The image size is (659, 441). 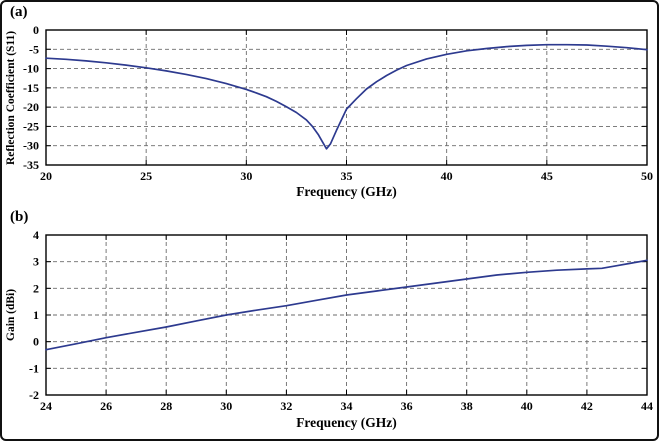 What do you see at coordinates (346, 191) in the screenshot?
I see `s11-x-axis-label: Frequency (GHz)` at bounding box center [346, 191].